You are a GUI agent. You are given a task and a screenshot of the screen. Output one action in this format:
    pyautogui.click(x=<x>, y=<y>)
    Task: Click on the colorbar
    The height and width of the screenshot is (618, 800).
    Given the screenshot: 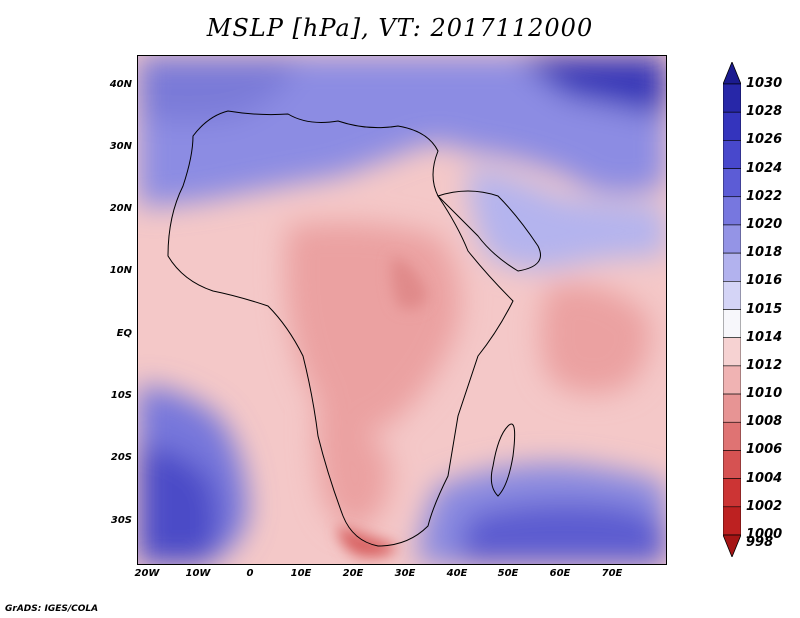 What is the action you would take?
    pyautogui.click(x=732, y=309)
    